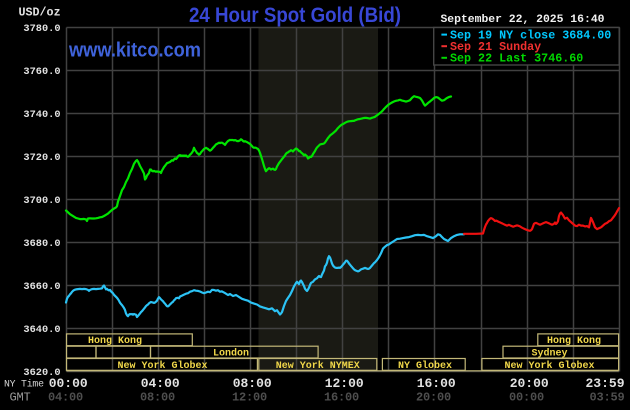  Describe the element at coordinates (606, 398) in the screenshot. I see `svg-text: 03:59` at that location.